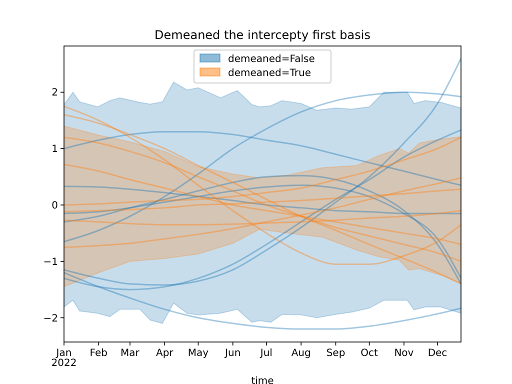 The width and height of the screenshot is (512, 384). What do you see at coordinates (262, 35) in the screenshot?
I see `chart-title: Demeaned the intercepty first basis` at bounding box center [262, 35].